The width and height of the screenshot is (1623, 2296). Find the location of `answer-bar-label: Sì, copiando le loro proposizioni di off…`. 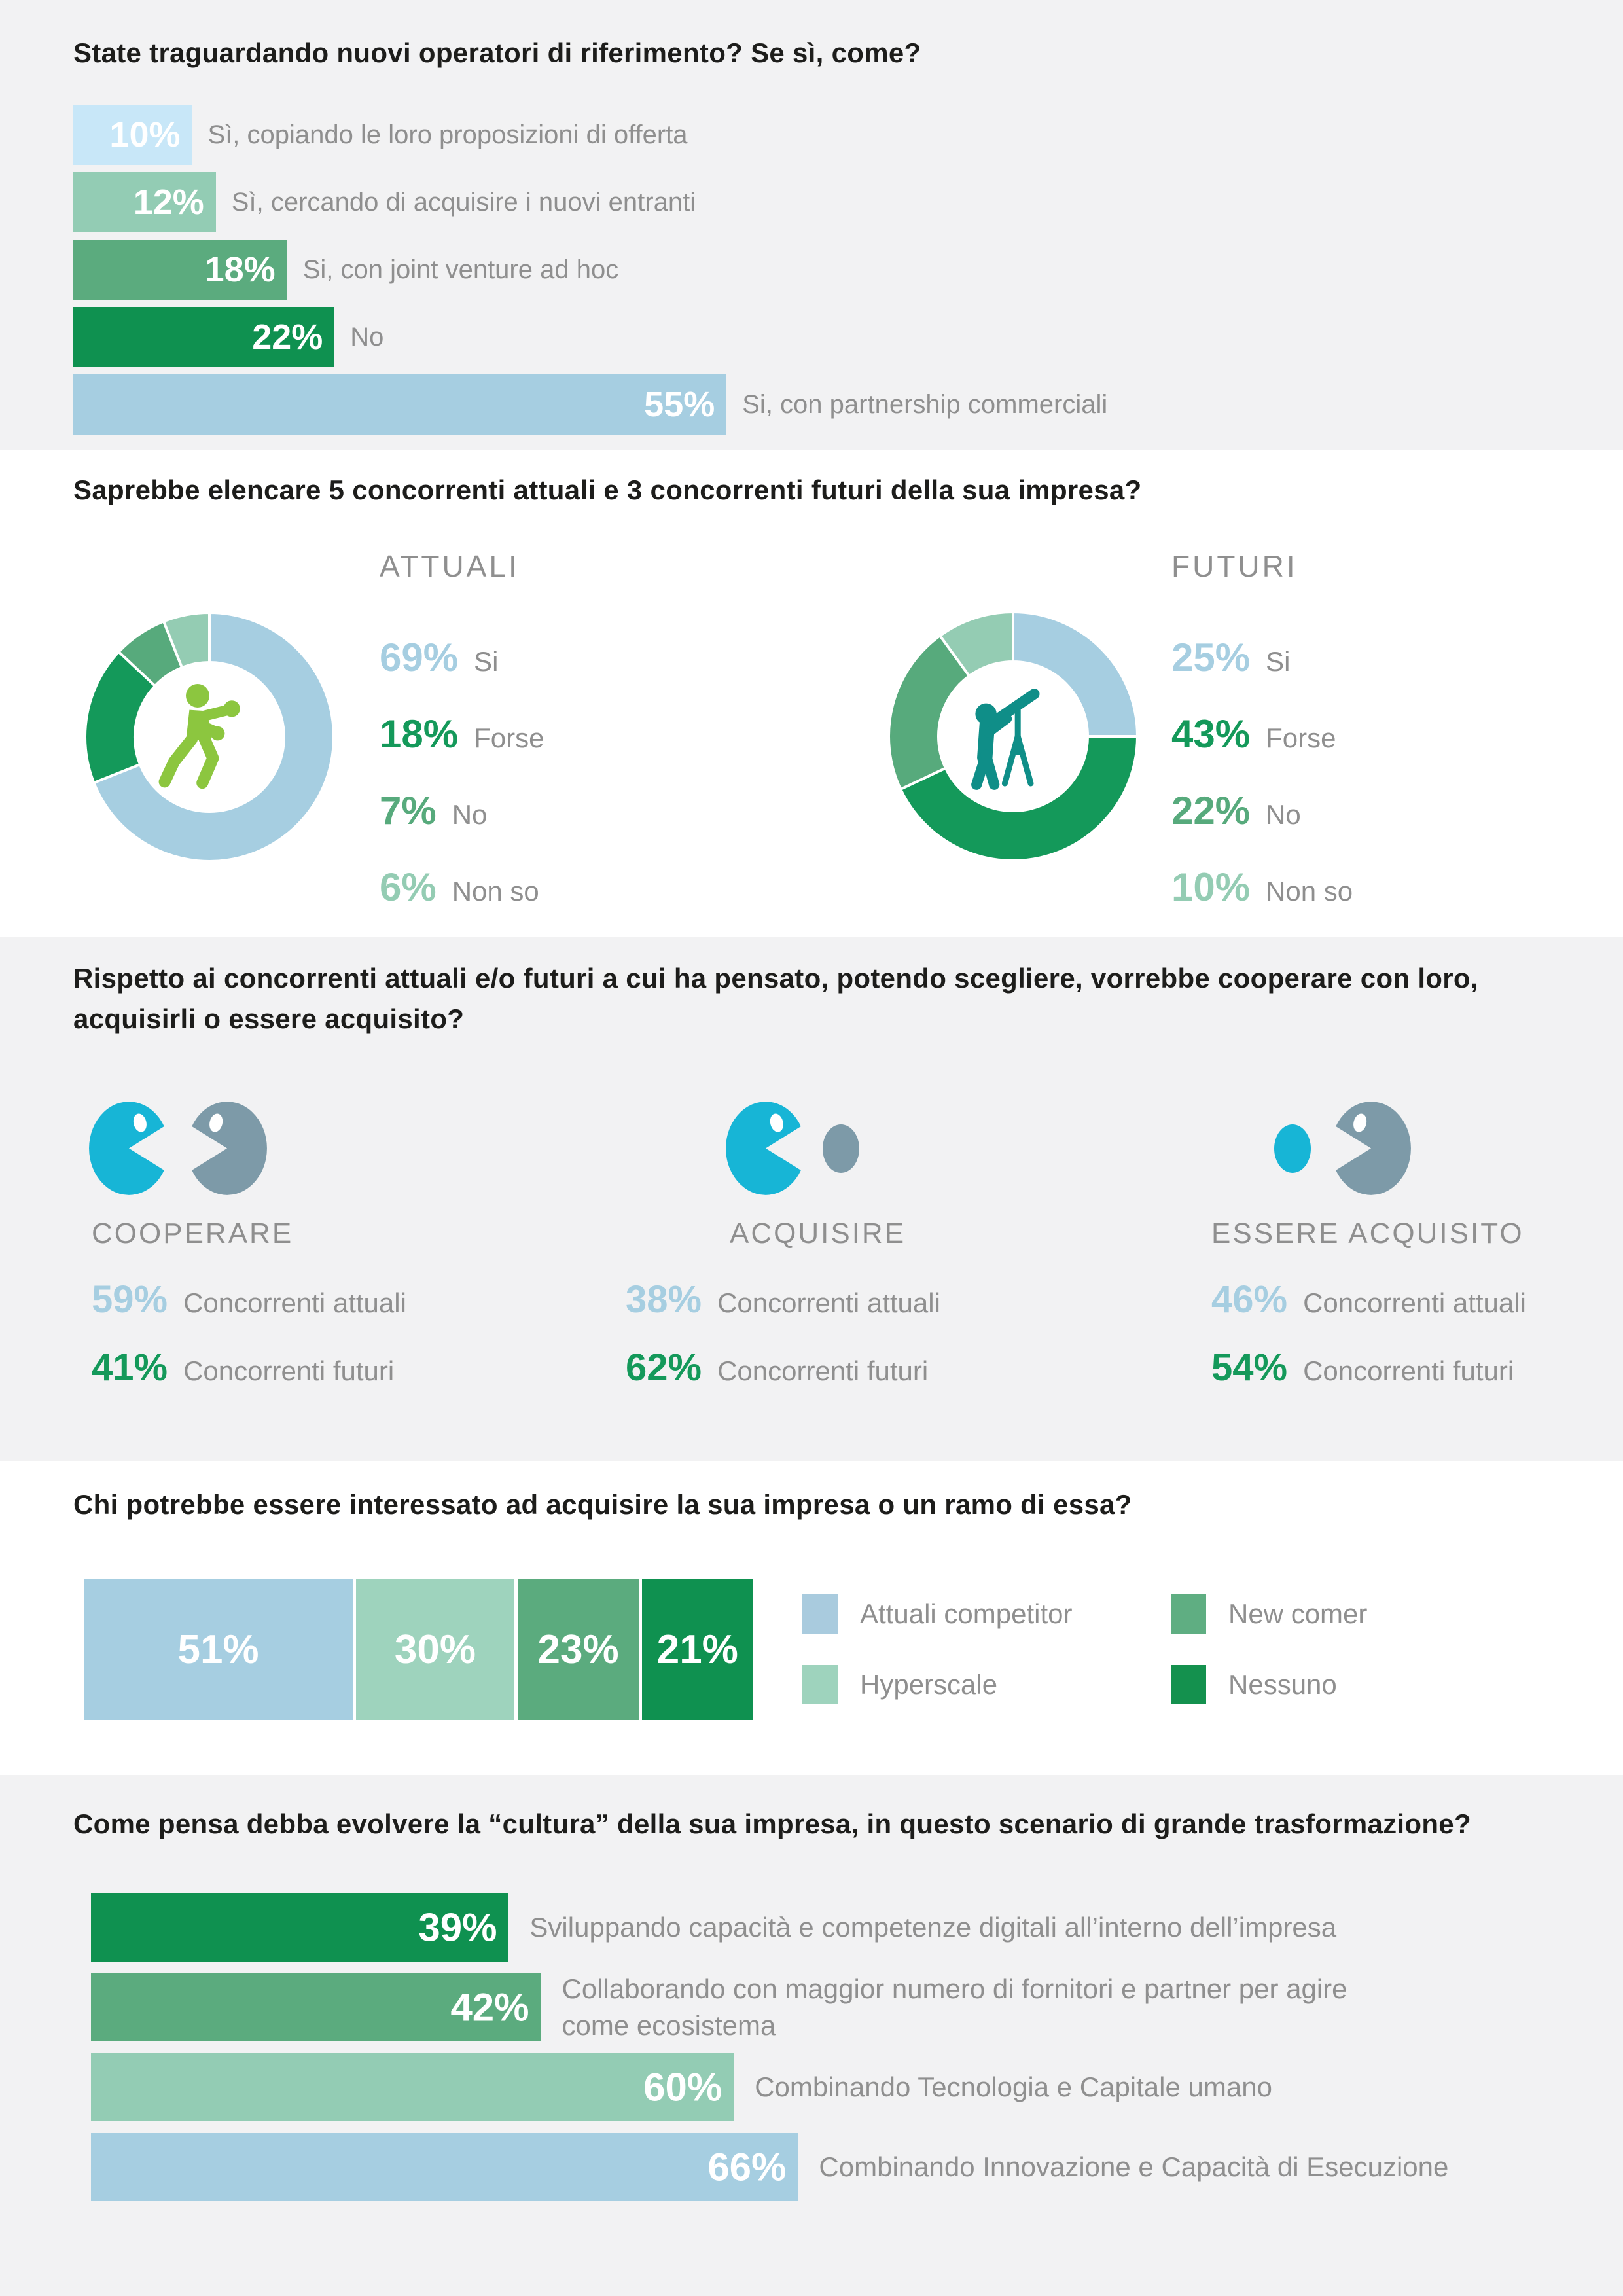

answer-bar-label: Sì, copiando le loro proposizioni di off… is located at coordinates (447, 134).